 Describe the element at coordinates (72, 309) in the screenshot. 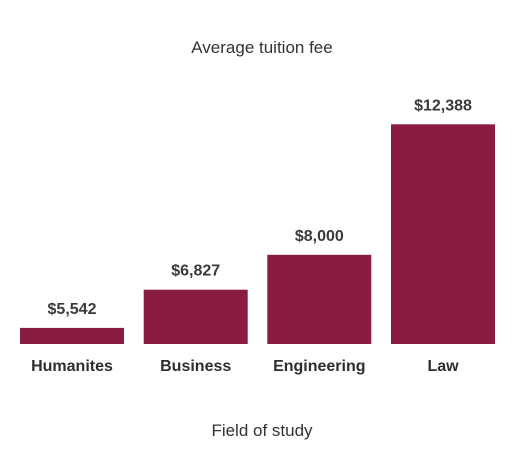

I see `value-label-humanites: $5,542` at that location.